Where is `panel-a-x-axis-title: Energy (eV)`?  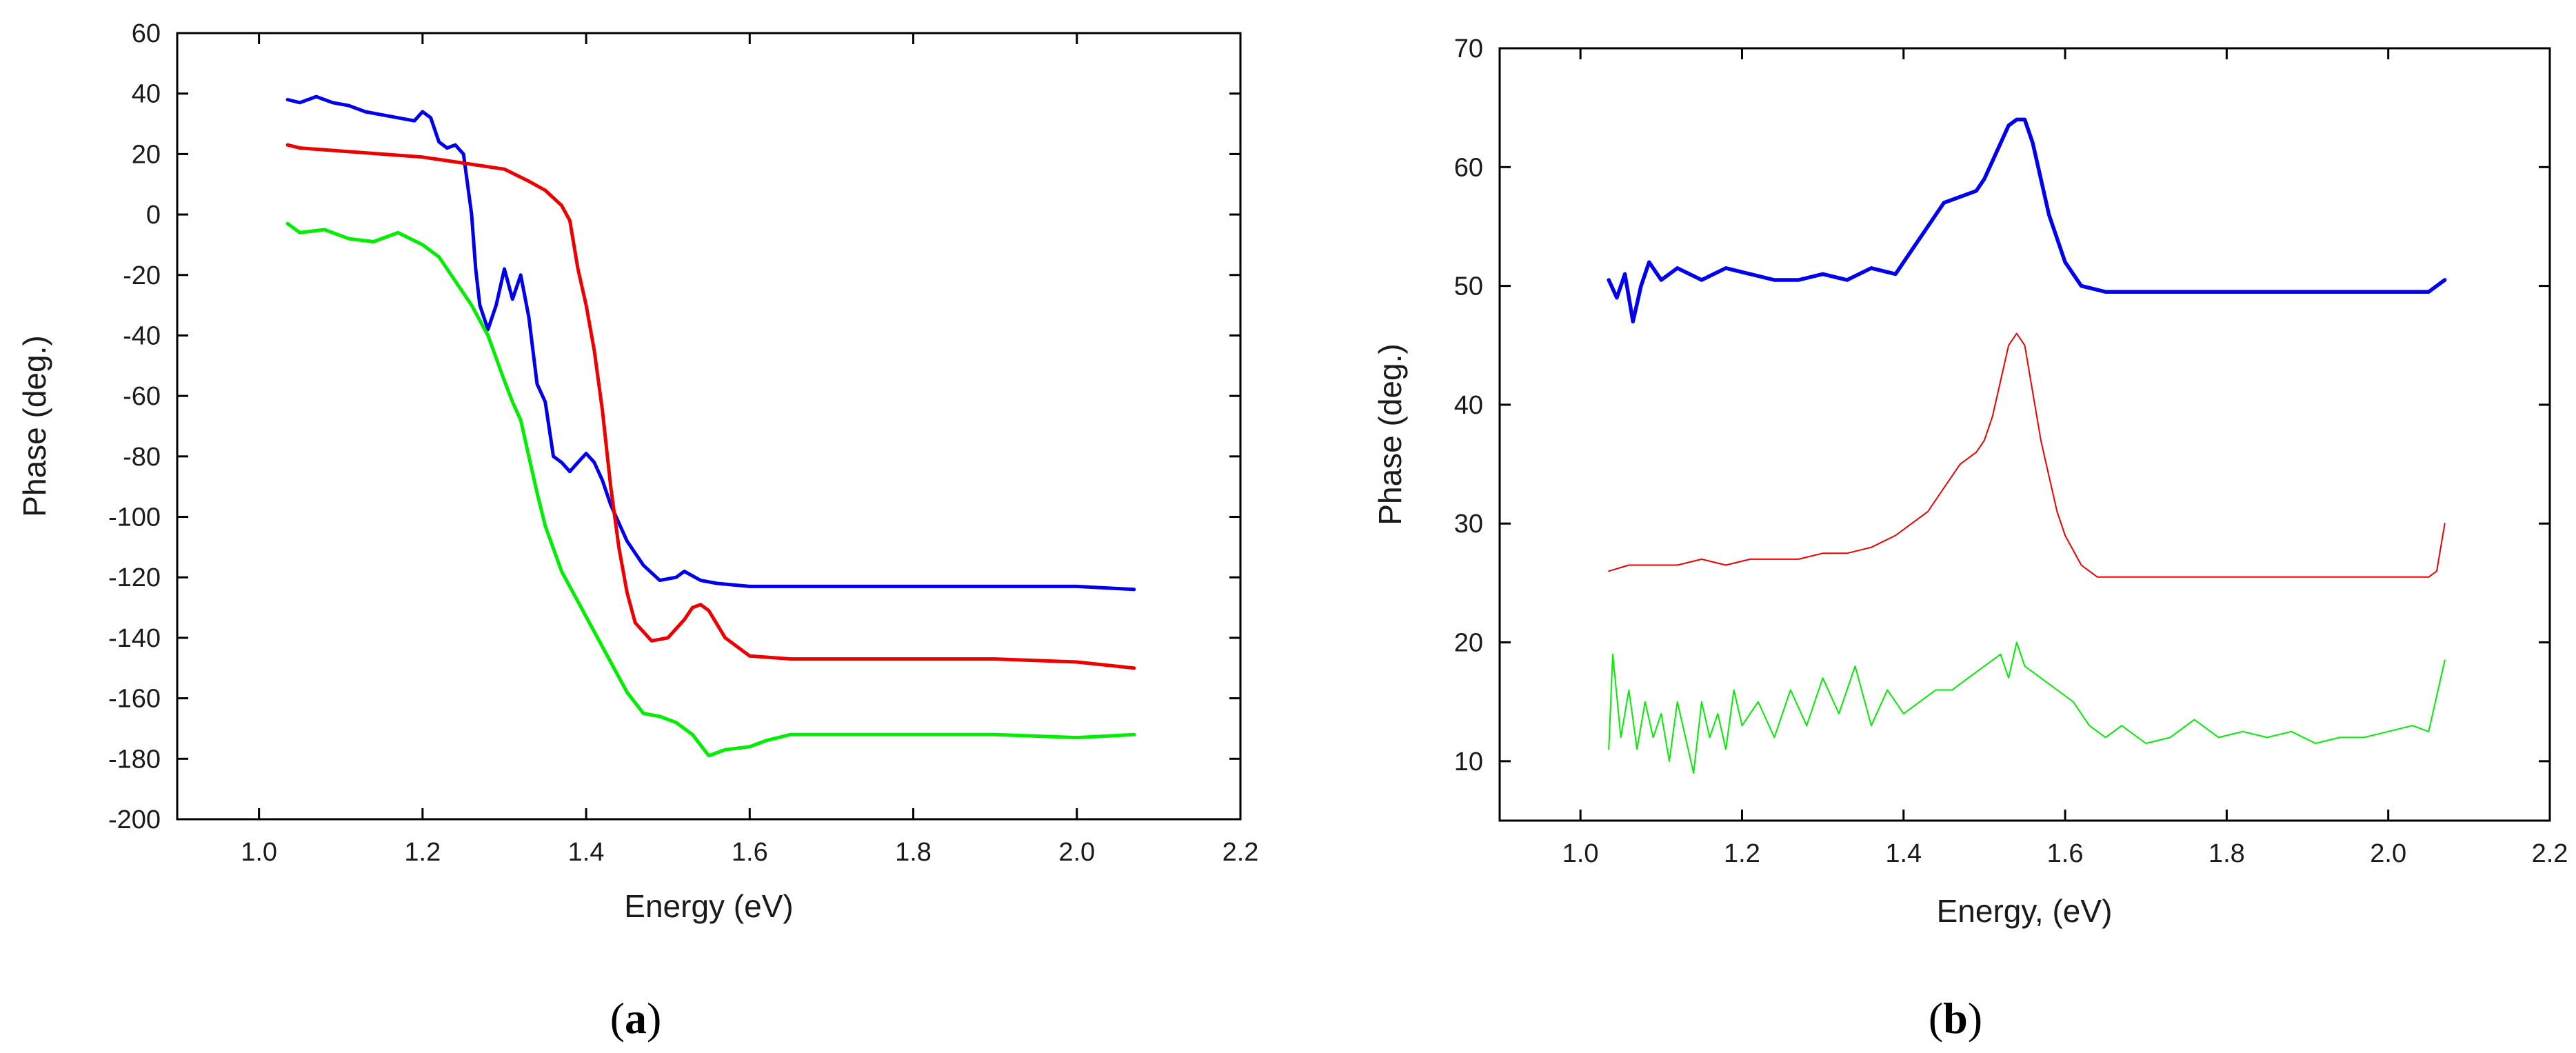
panel-a-x-axis-title: Energy (eV) is located at coordinates (708, 906).